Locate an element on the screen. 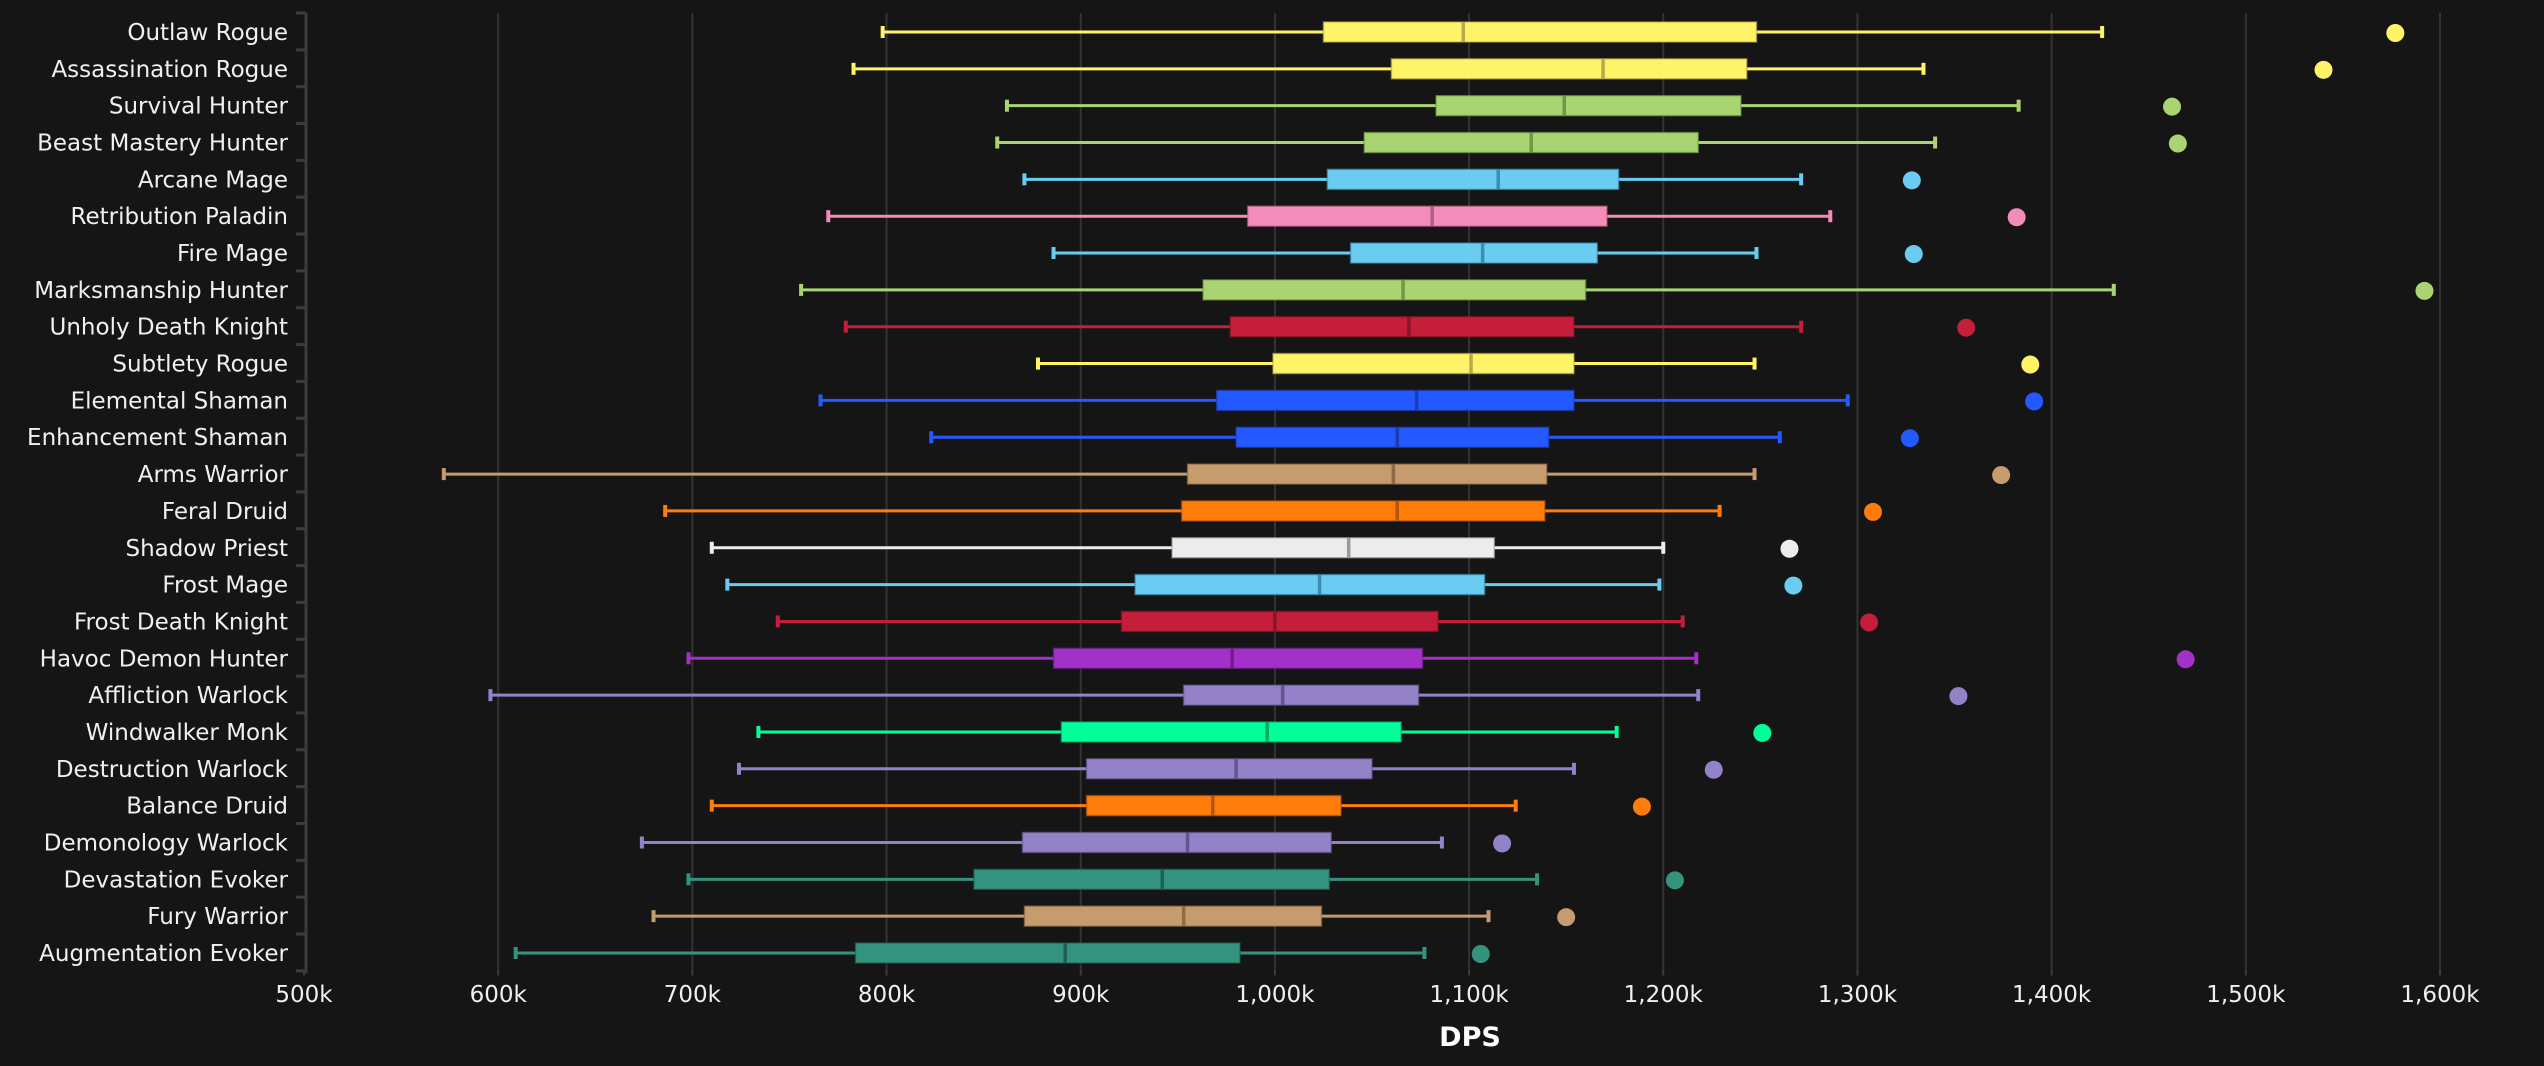  box-row: Arms Warrior is located at coordinates (1074, 475).